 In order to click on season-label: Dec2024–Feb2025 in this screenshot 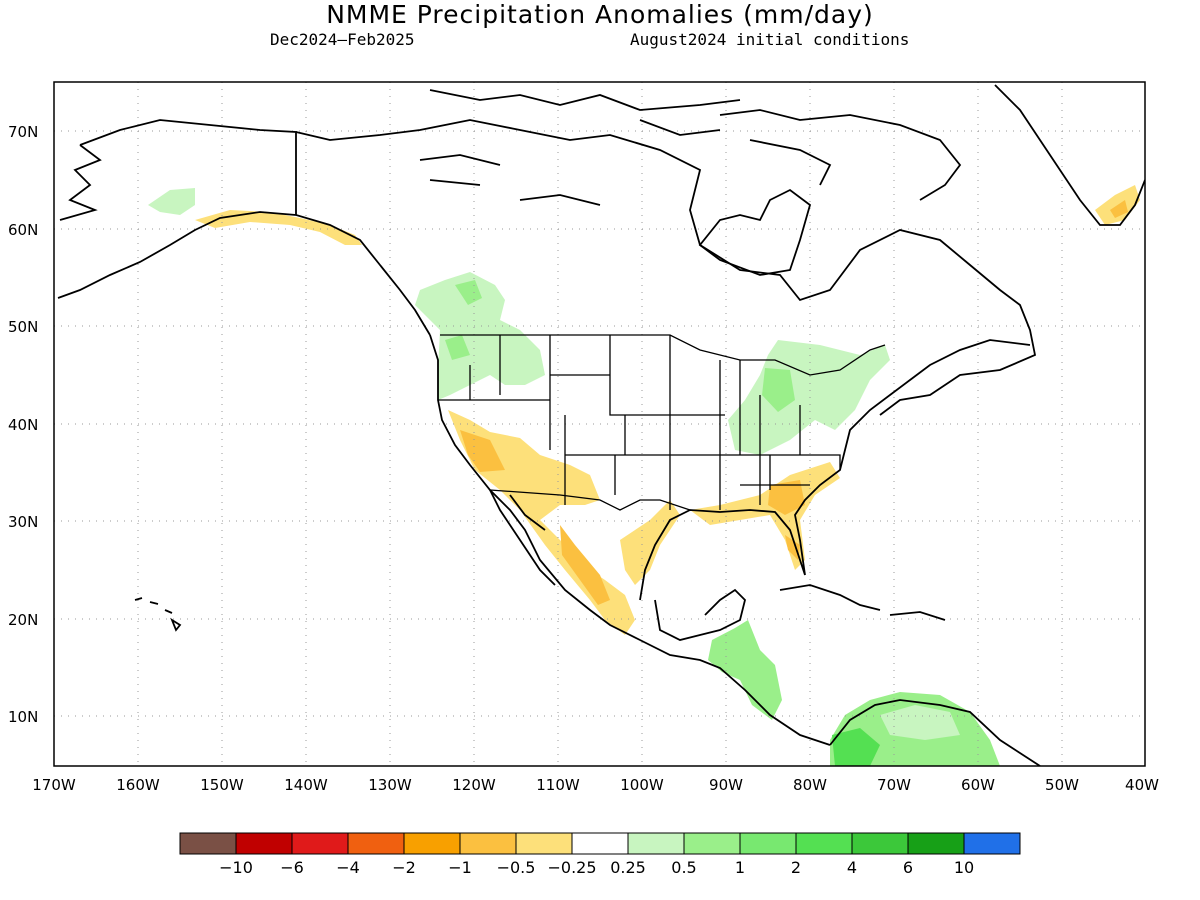, I will do `click(342, 39)`.